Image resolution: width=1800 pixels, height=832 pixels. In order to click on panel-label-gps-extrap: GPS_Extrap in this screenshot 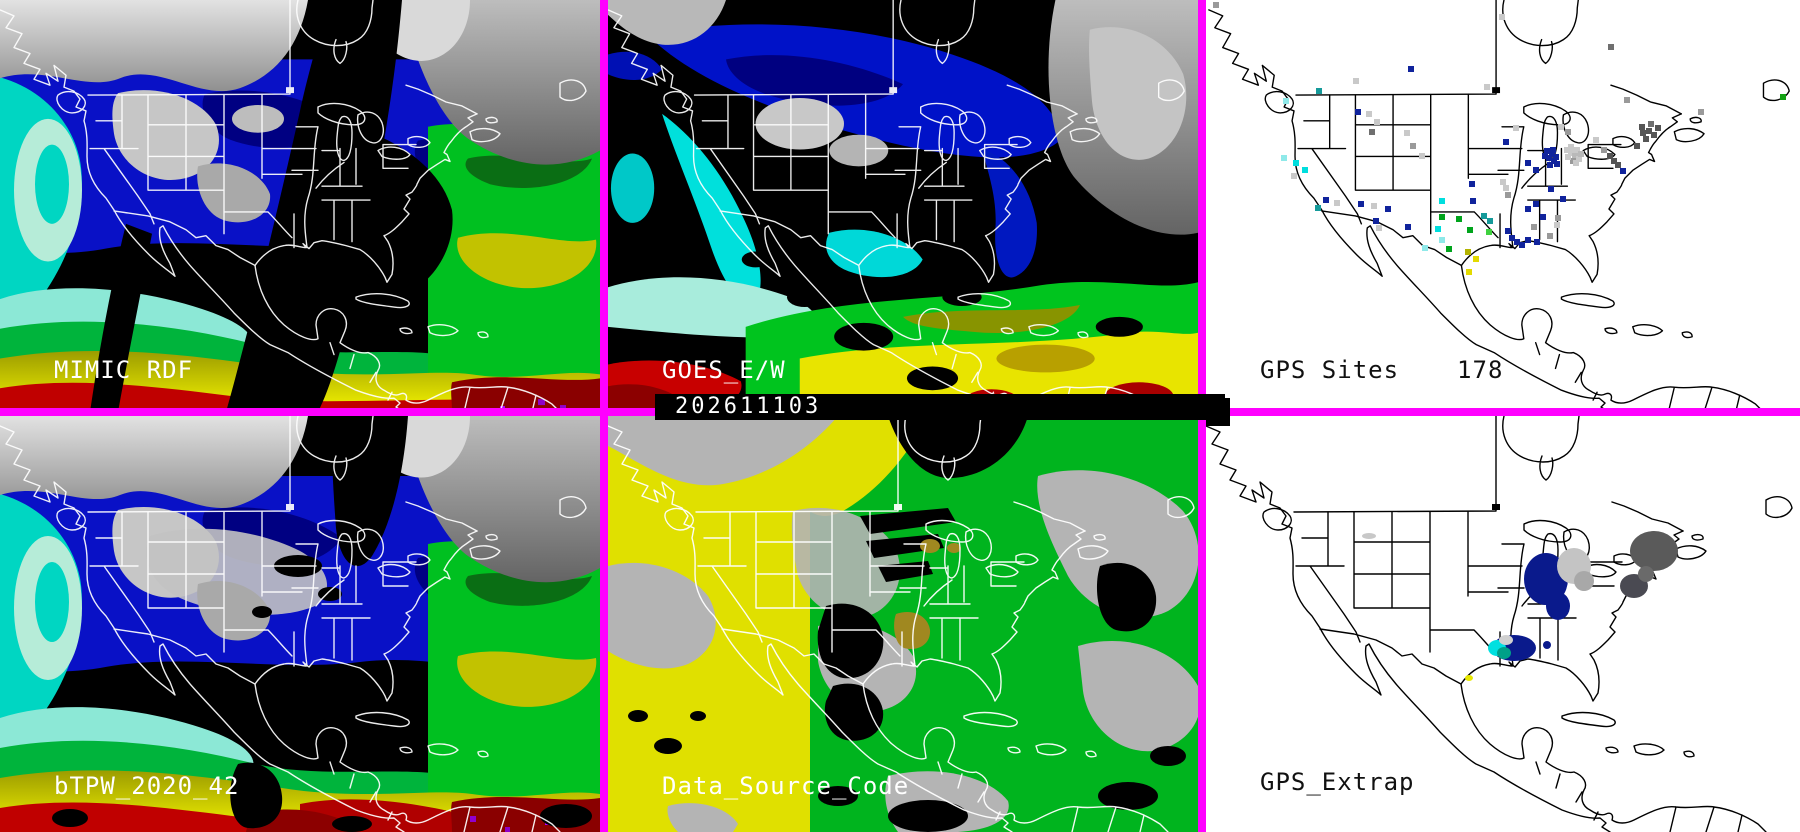, I will do `click(1337, 782)`.